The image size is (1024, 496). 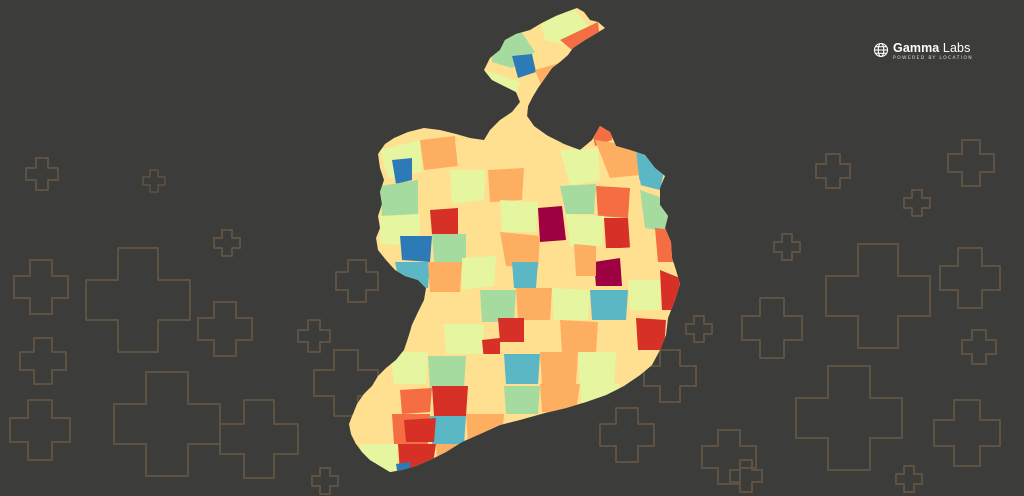 I want to click on brand-name: Gamma Labs, so click(x=933, y=48).